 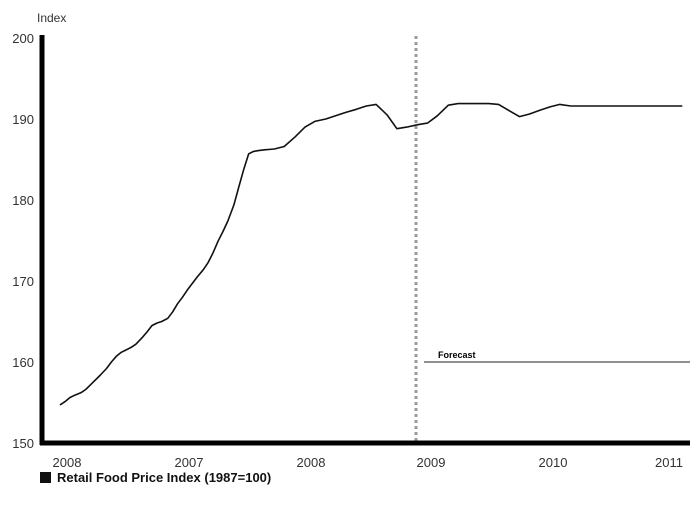 What do you see at coordinates (23, 443) in the screenshot?
I see `y-tick-label: 150` at bounding box center [23, 443].